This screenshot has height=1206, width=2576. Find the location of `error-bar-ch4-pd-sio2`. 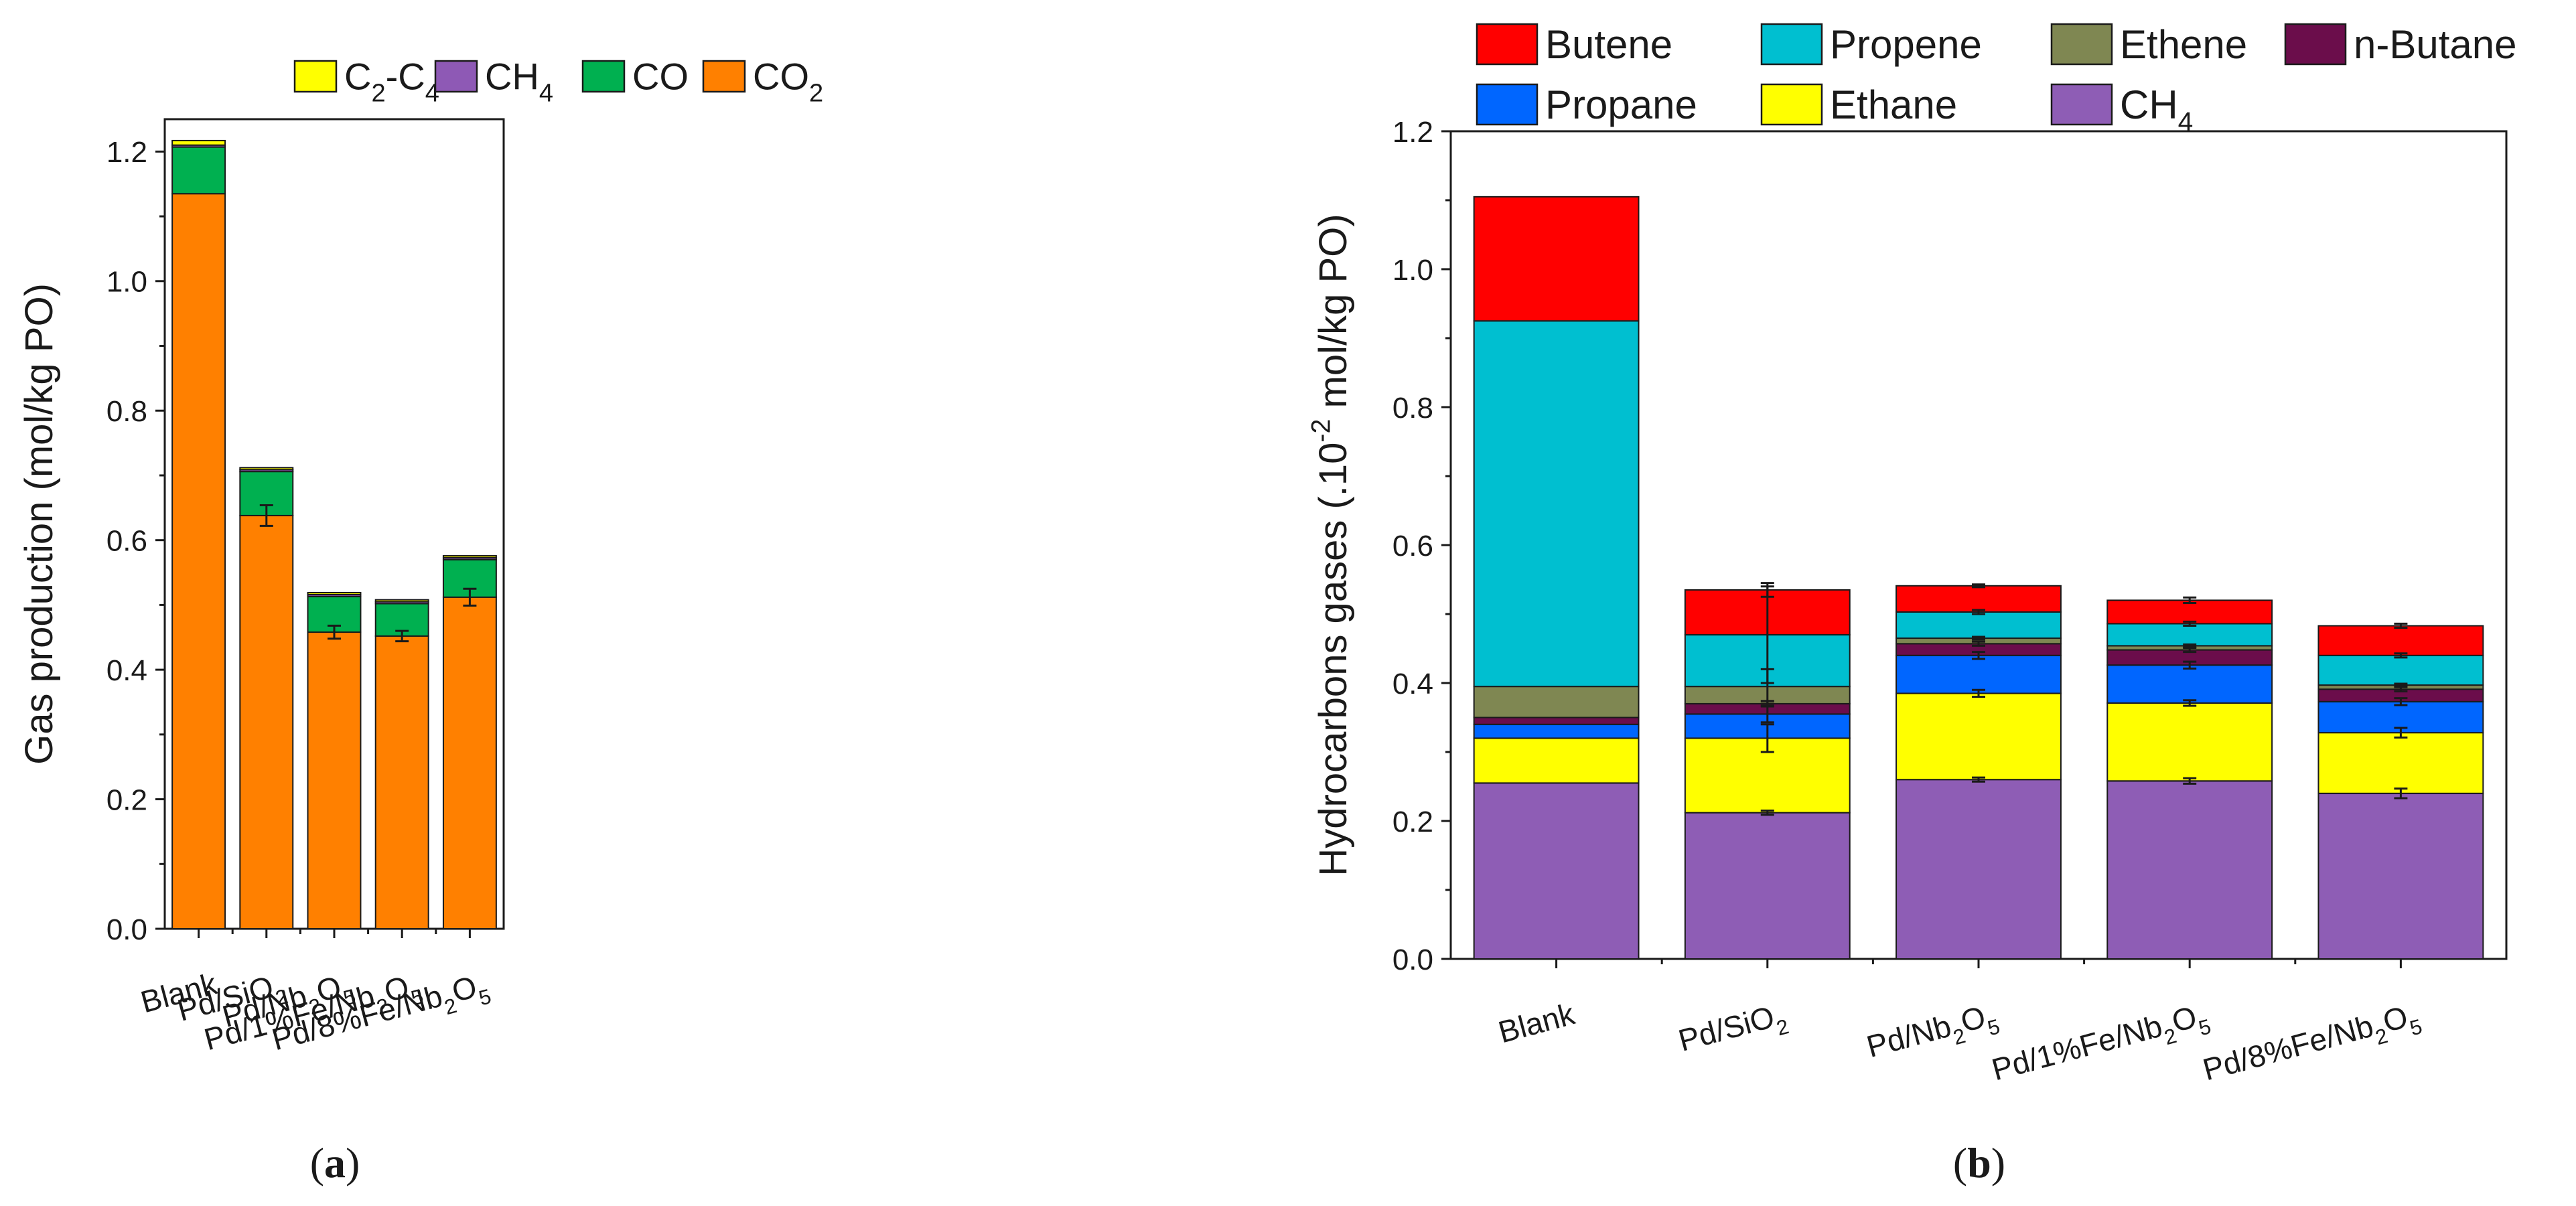

error-bar-ch4-pd-sio2 is located at coordinates (1767, 813).